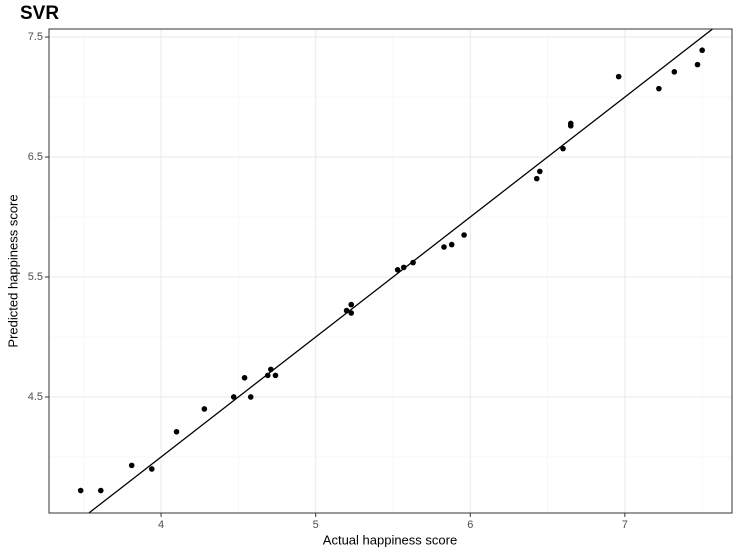 The height and width of the screenshot is (555, 740). What do you see at coordinates (39, 13) in the screenshot?
I see `chart-title: SVR` at bounding box center [39, 13].